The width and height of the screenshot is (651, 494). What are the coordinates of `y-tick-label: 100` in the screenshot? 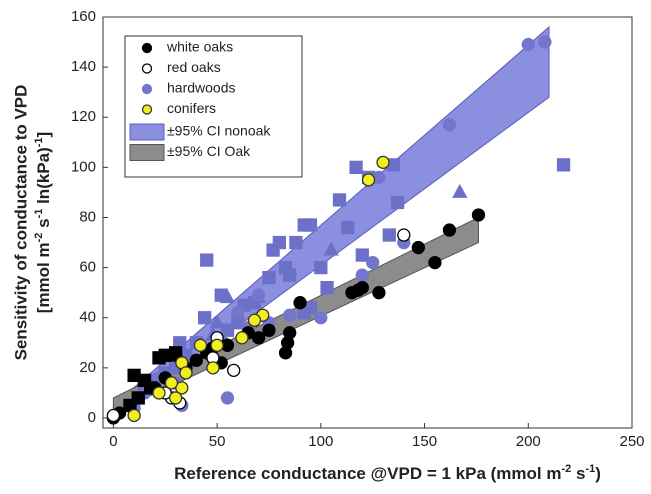 It's located at (83, 166).